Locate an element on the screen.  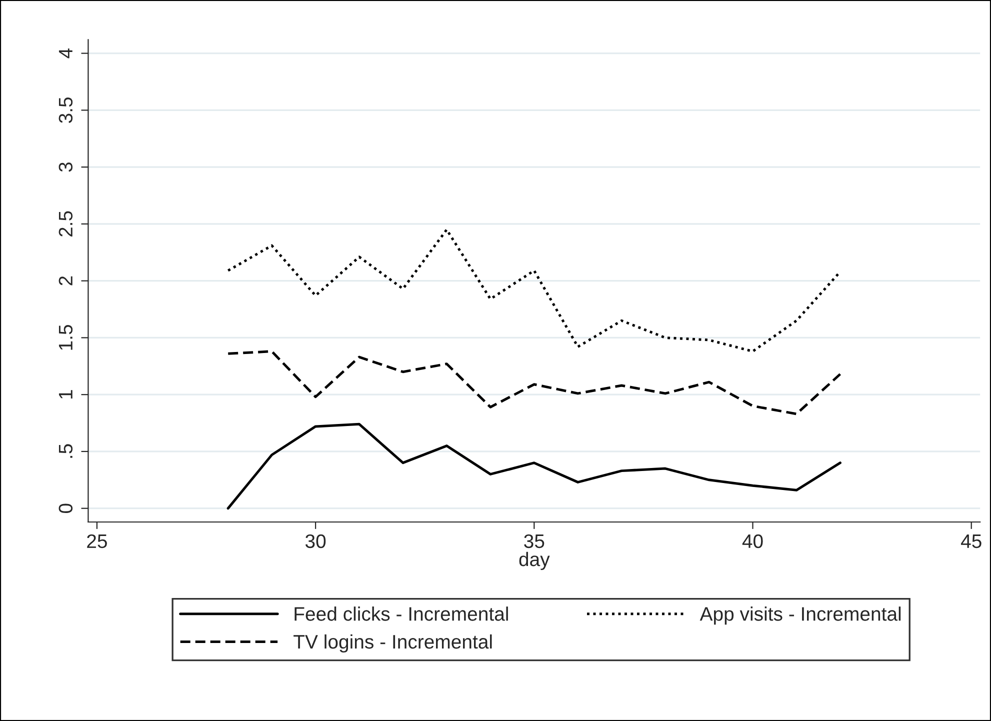
x-tick-label: 35 is located at coordinates (534, 541).